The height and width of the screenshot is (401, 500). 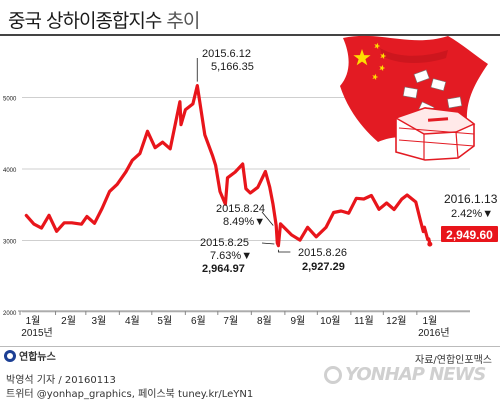 What do you see at coordinates (433, 333) in the screenshot?
I see `x-tick-sublabel: 2016년` at bounding box center [433, 333].